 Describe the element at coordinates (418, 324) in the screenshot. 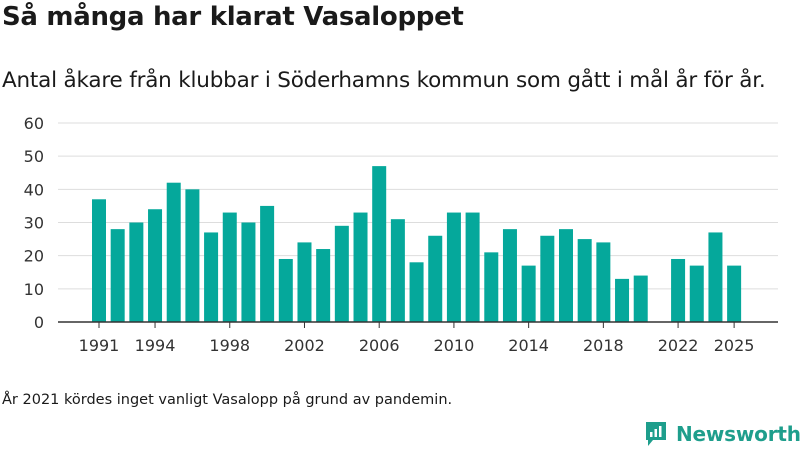

I see `x-axis` at that location.